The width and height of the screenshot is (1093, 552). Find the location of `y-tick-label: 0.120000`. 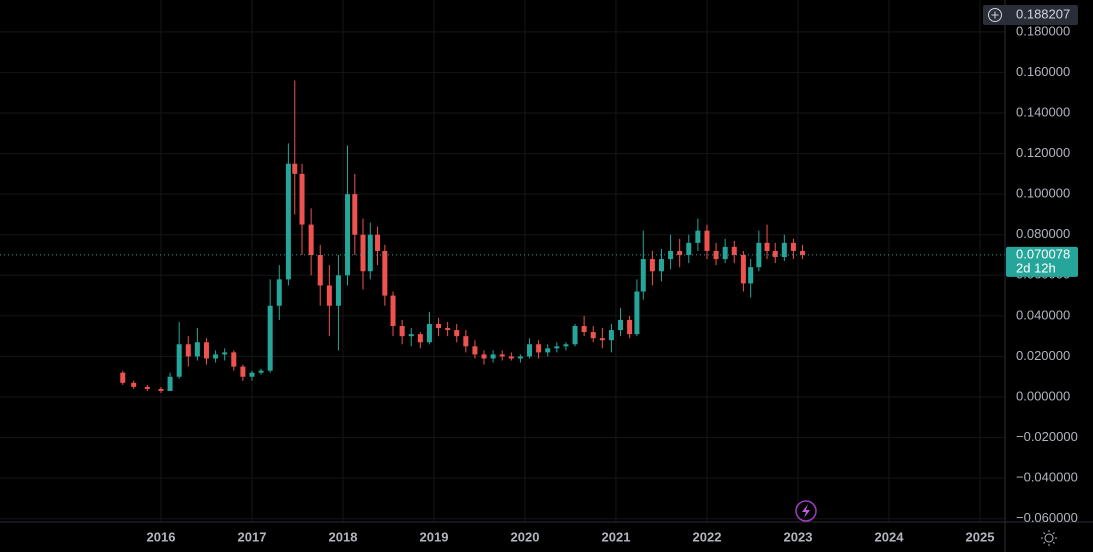

y-tick-label: 0.120000 is located at coordinates (1043, 152).